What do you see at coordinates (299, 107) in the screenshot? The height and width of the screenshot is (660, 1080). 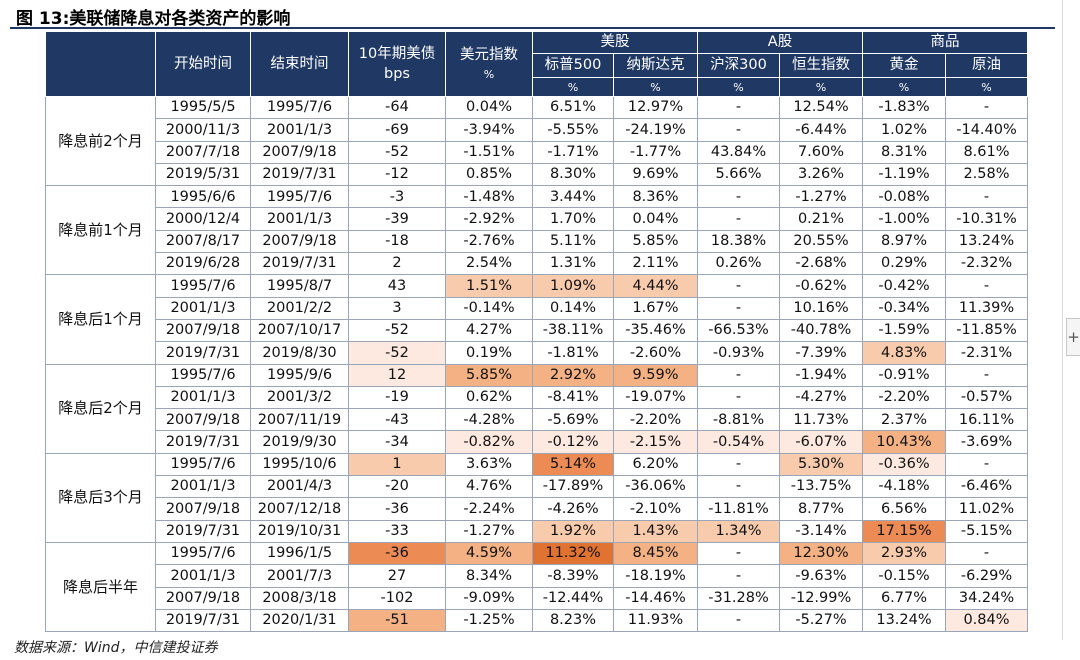 I see `cell-end-date: 1995/7/6` at bounding box center [299, 107].